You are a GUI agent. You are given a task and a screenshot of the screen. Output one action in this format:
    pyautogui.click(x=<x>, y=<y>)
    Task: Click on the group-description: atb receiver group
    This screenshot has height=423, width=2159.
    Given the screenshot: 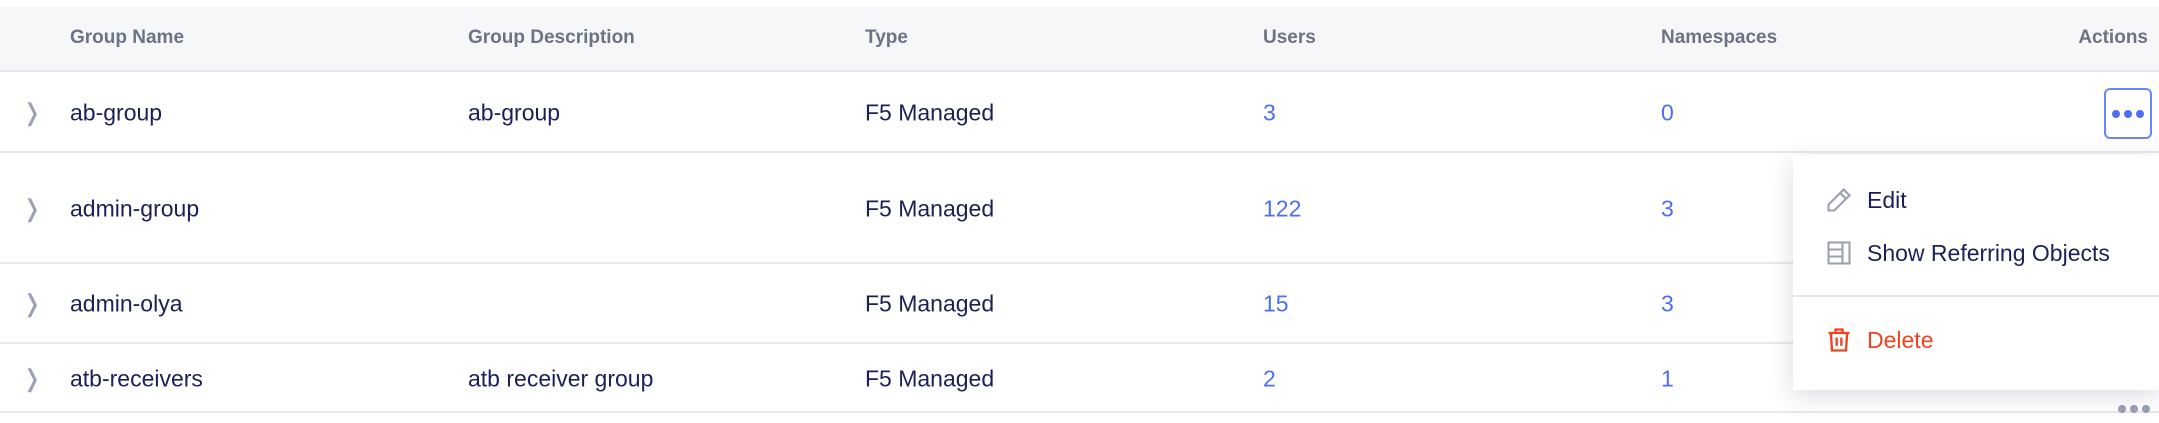 What is the action you would take?
    pyautogui.click(x=561, y=378)
    